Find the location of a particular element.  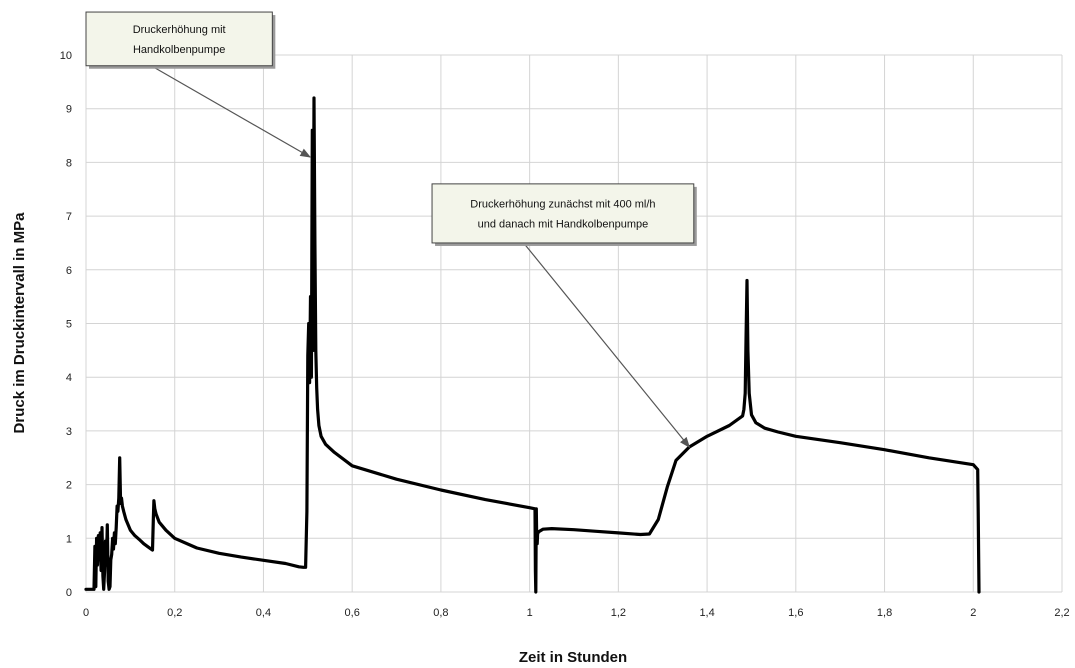

y-tick-label: 1 is located at coordinates (69, 539).